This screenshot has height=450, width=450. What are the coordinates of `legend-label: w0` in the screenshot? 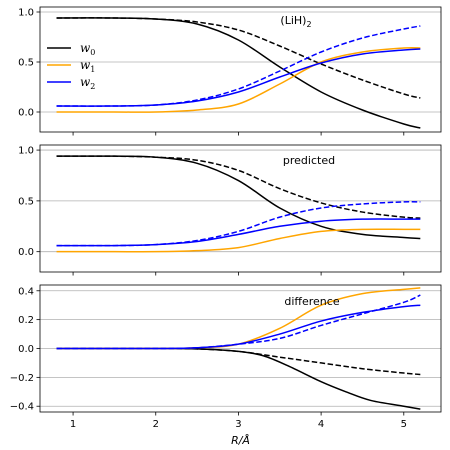 It's located at (87, 49).